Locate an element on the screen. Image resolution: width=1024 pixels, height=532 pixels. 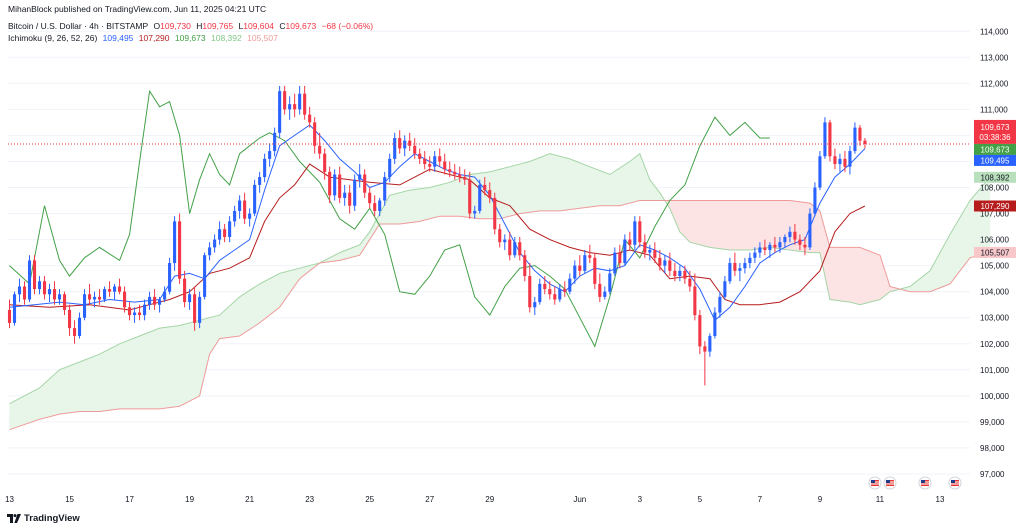
price-label-text: 107,290 is located at coordinates (995, 206).